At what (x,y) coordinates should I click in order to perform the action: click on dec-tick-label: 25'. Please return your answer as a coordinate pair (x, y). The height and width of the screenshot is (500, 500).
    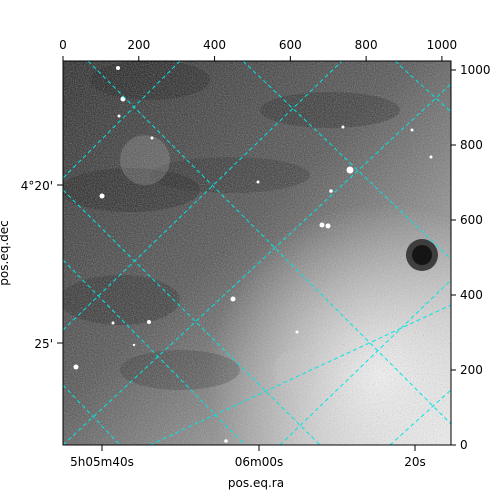
    Looking at the image, I should click on (43, 344).